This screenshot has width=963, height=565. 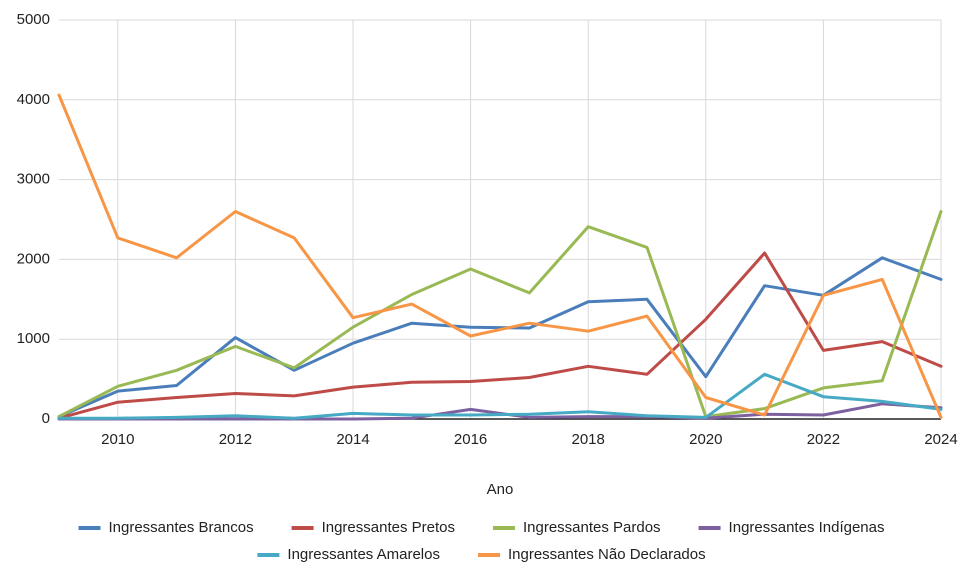 What do you see at coordinates (470, 439) in the screenshot?
I see `x-tick-label: 2016` at bounding box center [470, 439].